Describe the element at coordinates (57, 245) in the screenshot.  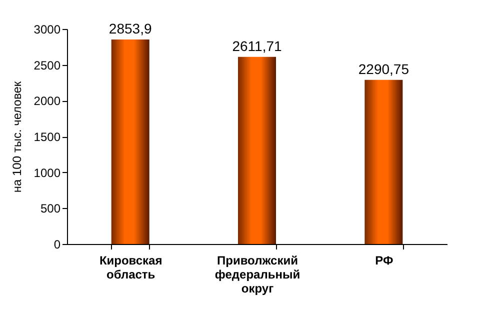
I see `y-tick-label: 0` at that location.